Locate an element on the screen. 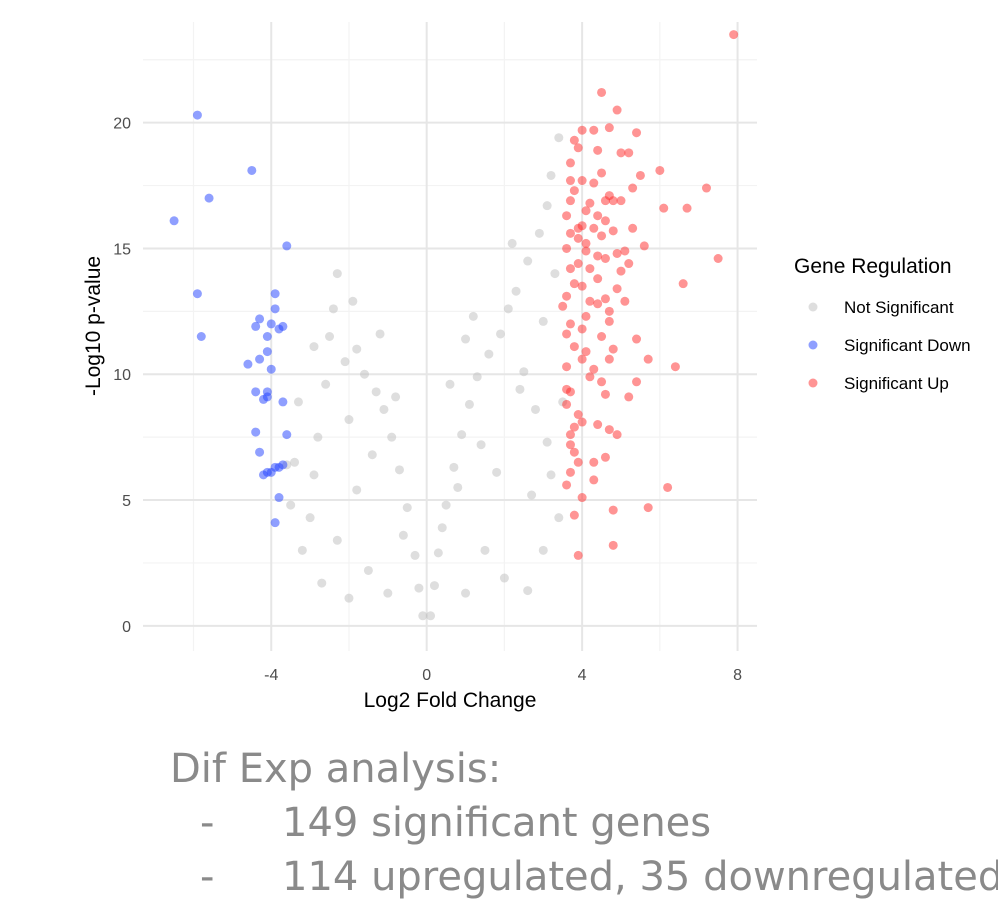 Image resolution: width=998 pixels, height=910 pixels. x-axis-label: Log2 Fold Change is located at coordinates (450, 700).